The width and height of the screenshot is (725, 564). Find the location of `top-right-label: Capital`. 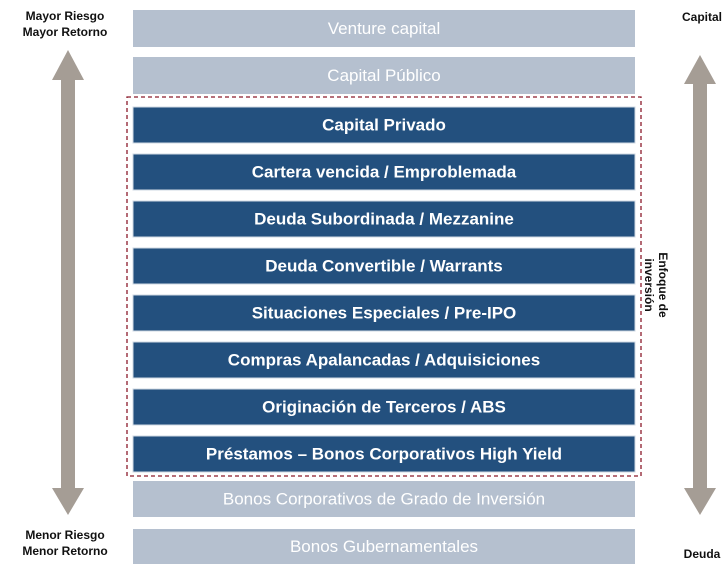

top-right-label: Capital is located at coordinates (702, 17).